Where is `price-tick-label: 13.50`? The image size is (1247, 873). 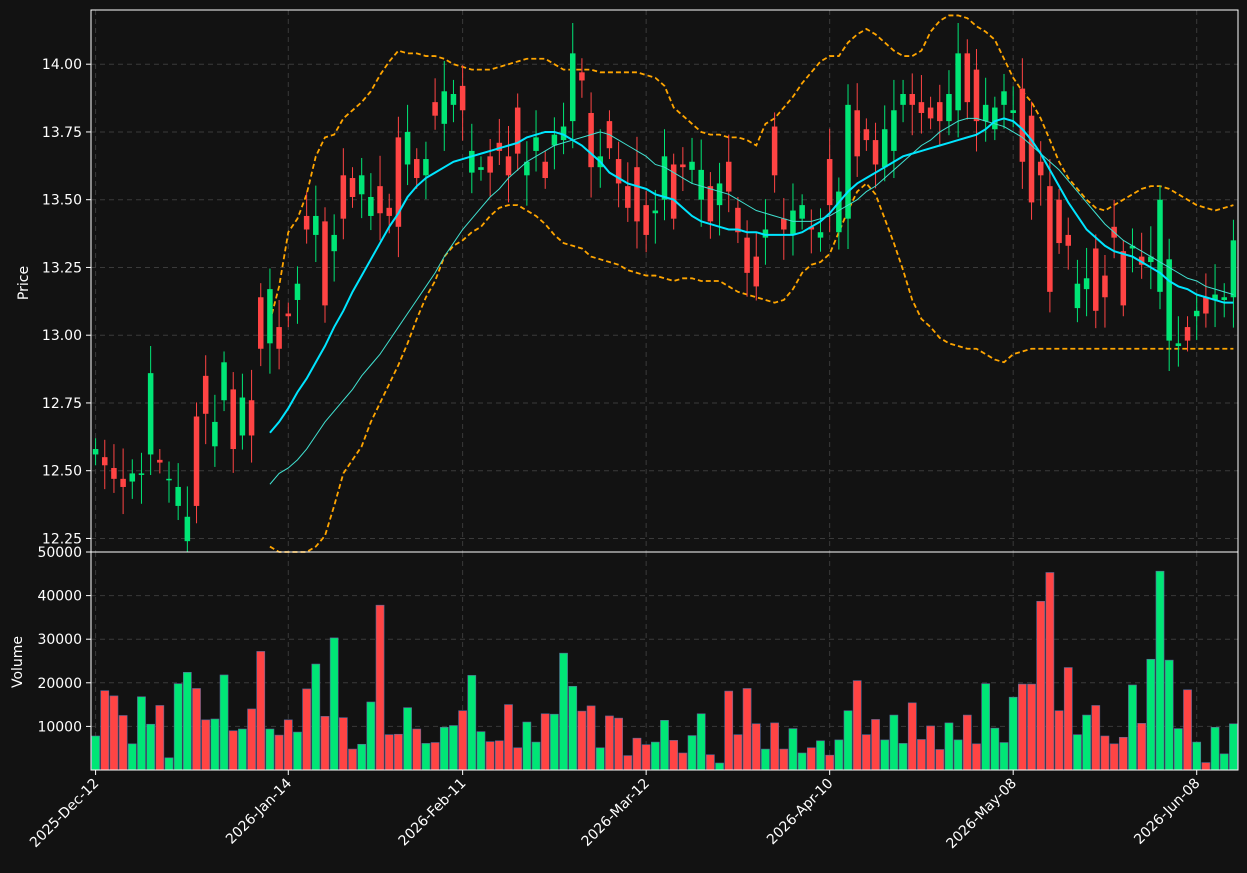
price-tick-label: 13.50 is located at coordinates (62, 201).